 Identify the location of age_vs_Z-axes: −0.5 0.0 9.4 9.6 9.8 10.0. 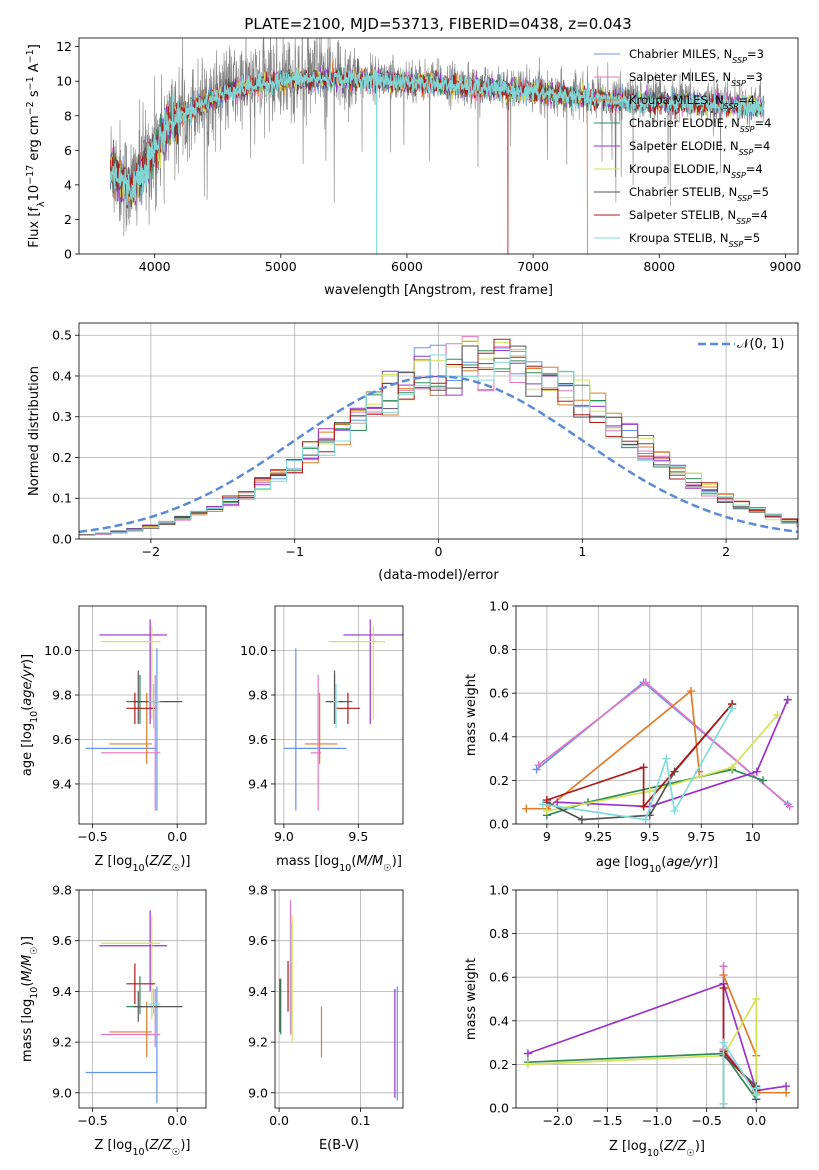
(125, 724).